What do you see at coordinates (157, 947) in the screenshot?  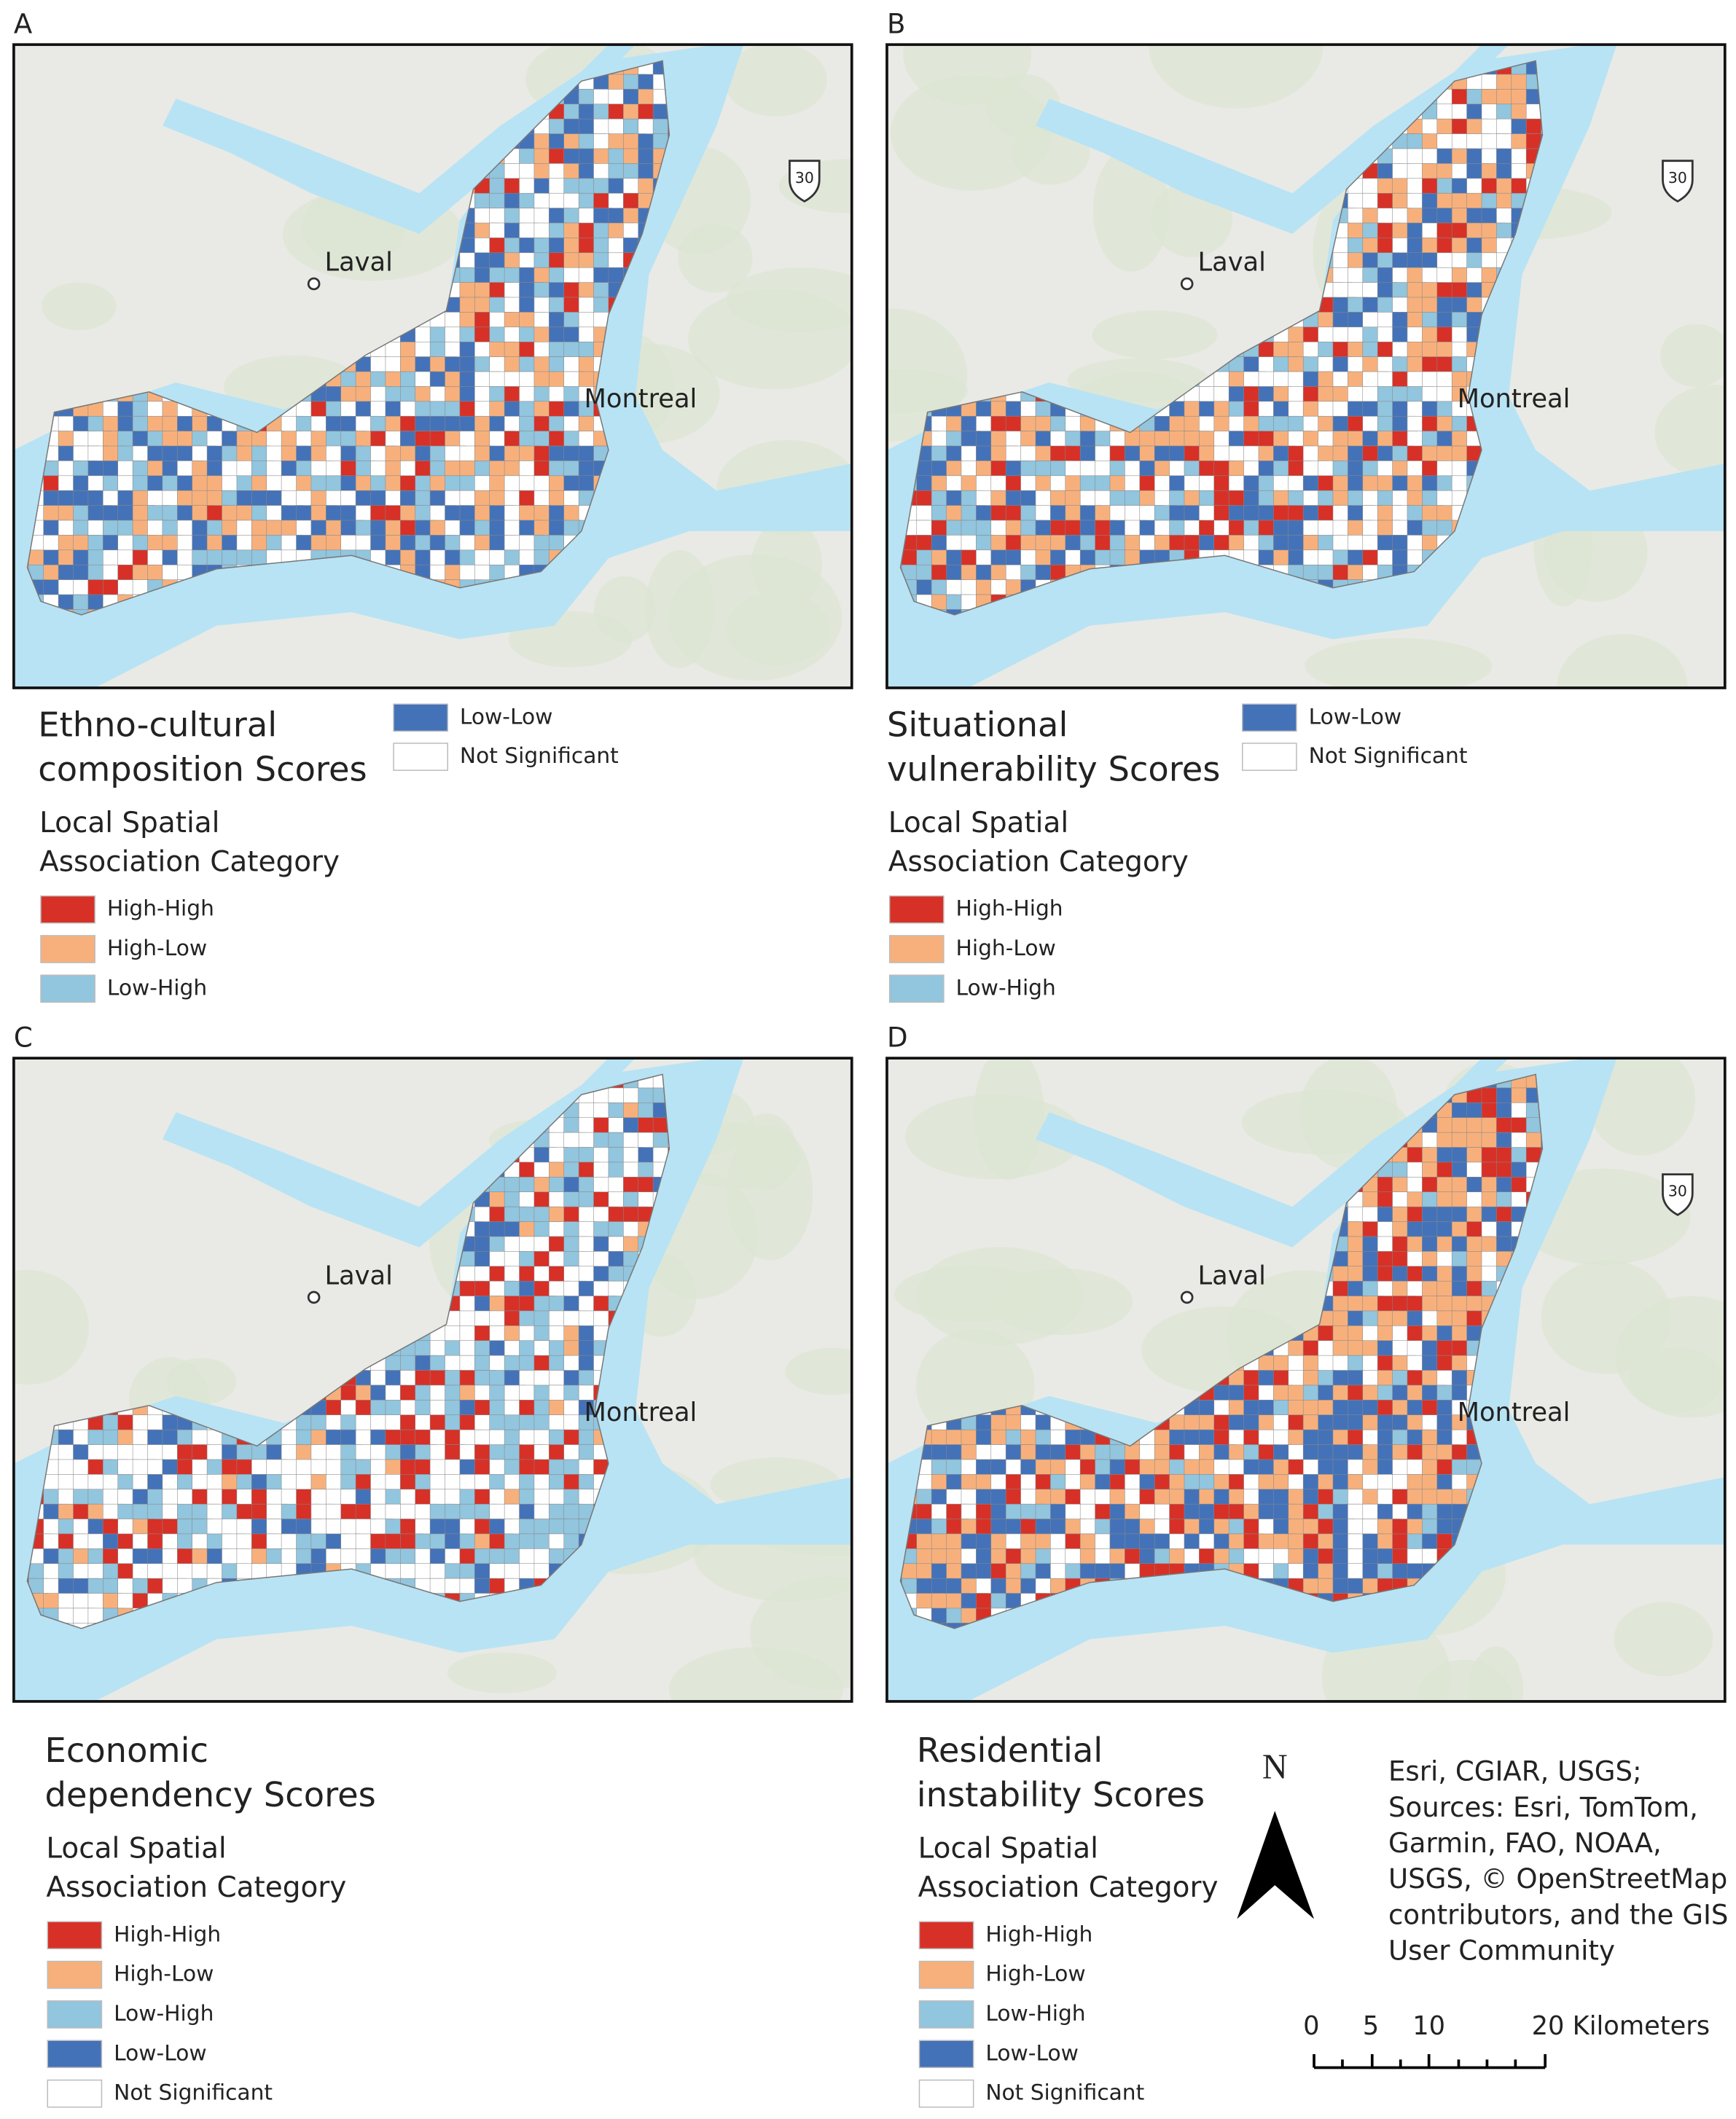 I see `legend-label: High-Low` at bounding box center [157, 947].